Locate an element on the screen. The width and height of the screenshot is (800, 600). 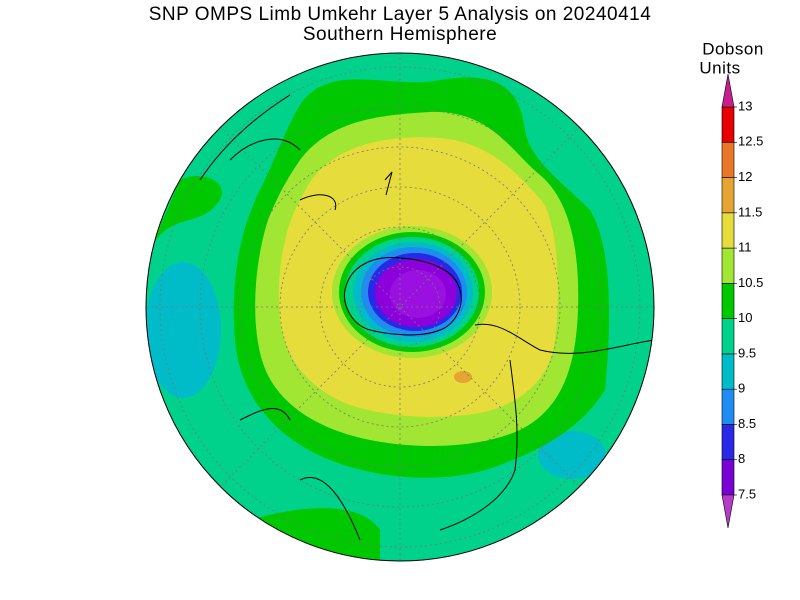
colorbar-over is located at coordinates (728, 90).